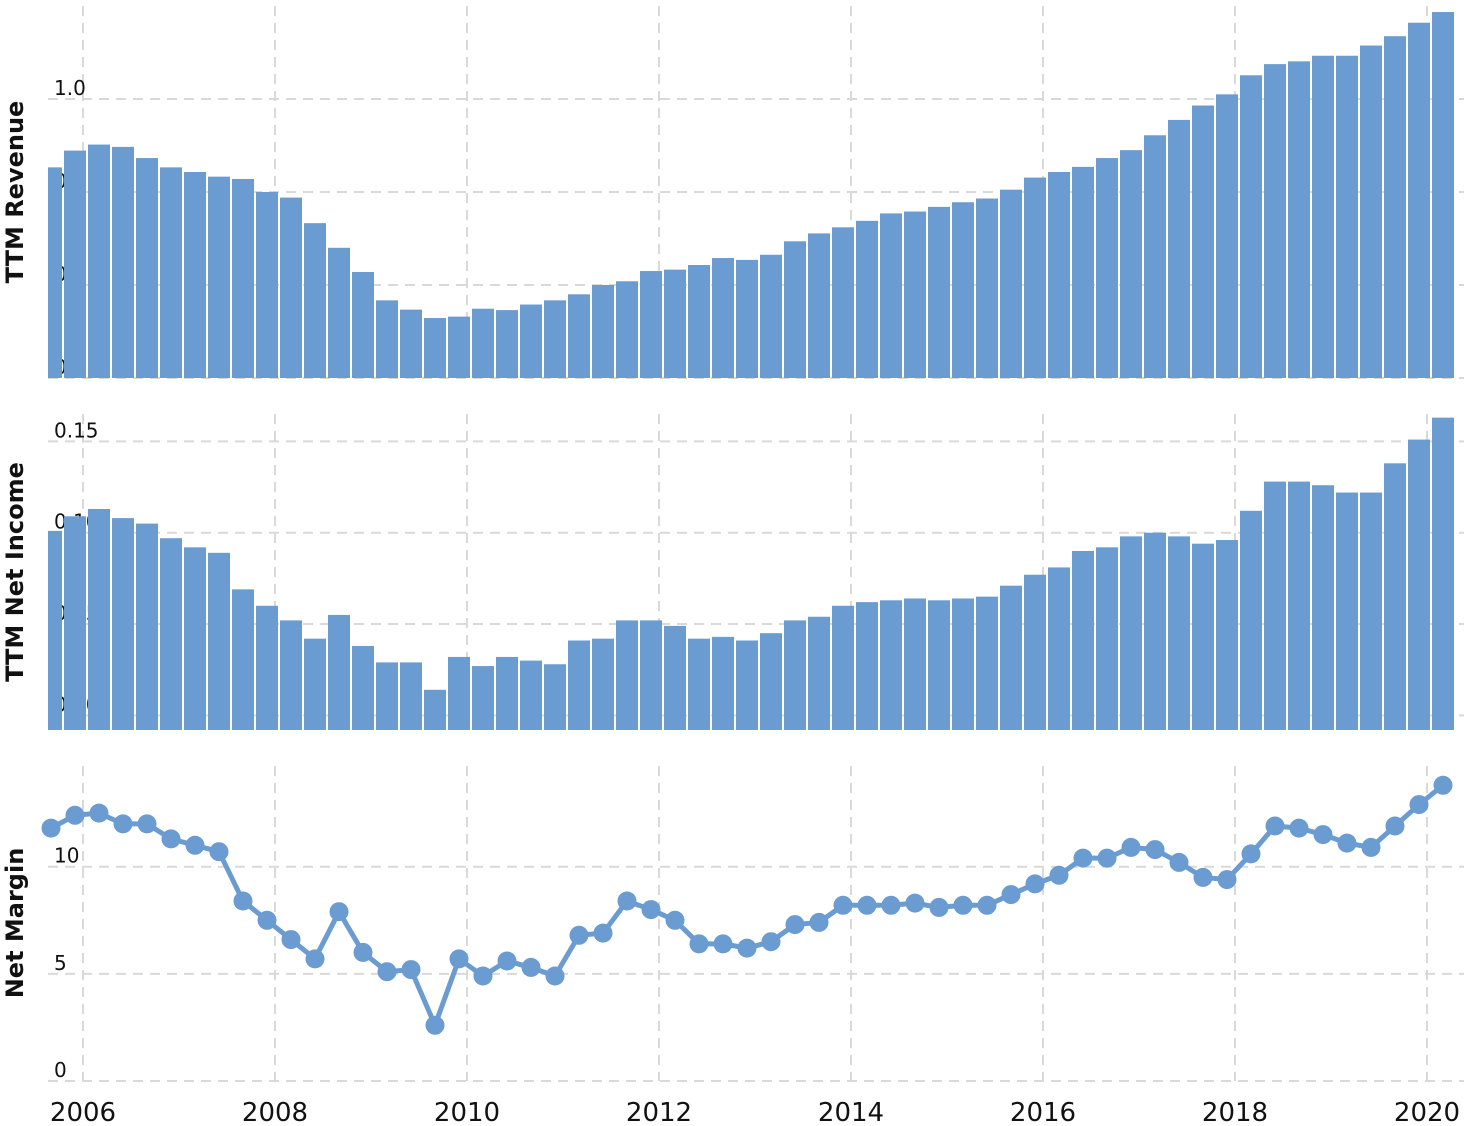 This screenshot has height=1126, width=1468. Describe the element at coordinates (275, 1112) in the screenshot. I see `x-tick-label: 2008` at that location.